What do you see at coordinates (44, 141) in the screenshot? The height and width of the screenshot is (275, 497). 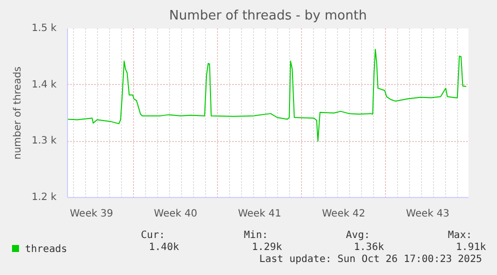 I see `y-tick-label: 1.3 k` at bounding box center [44, 141].